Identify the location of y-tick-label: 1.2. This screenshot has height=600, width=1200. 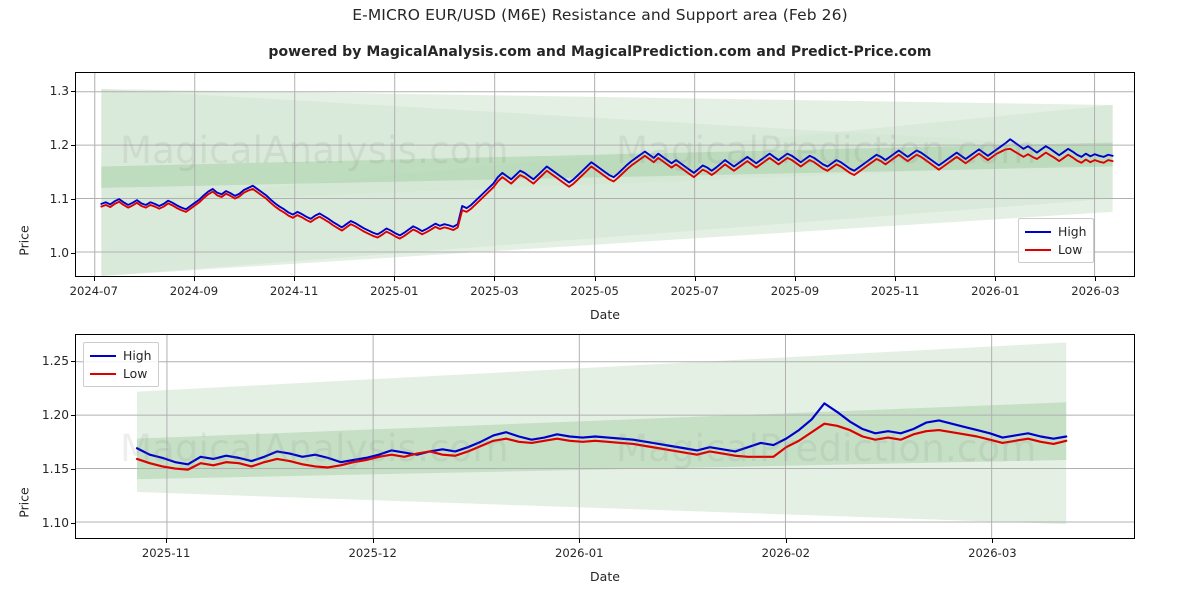
(59, 144).